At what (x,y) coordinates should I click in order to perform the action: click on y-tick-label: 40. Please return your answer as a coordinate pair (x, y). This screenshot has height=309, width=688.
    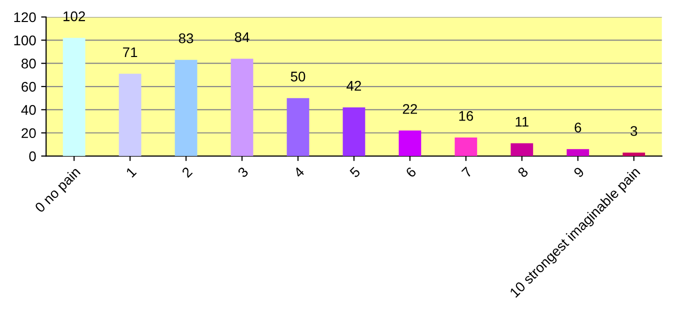
    Looking at the image, I should click on (28, 110).